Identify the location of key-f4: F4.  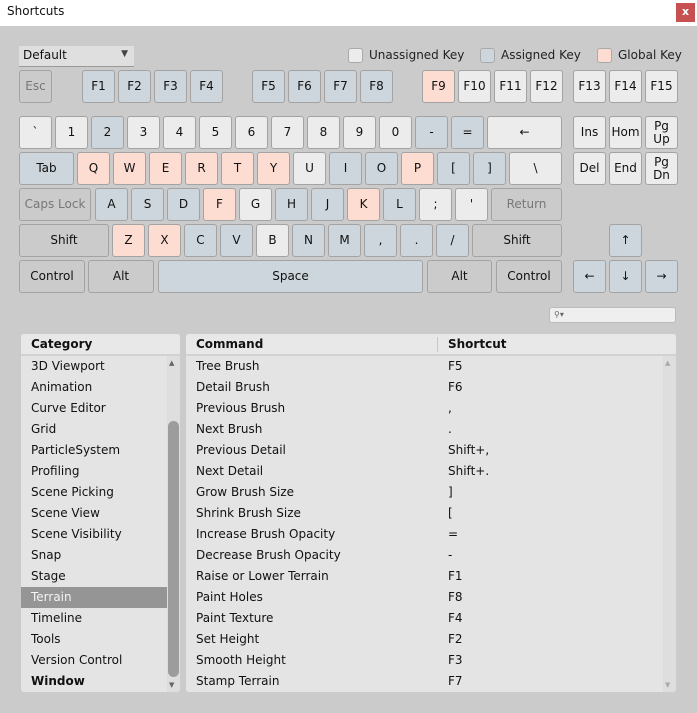
(206, 86).